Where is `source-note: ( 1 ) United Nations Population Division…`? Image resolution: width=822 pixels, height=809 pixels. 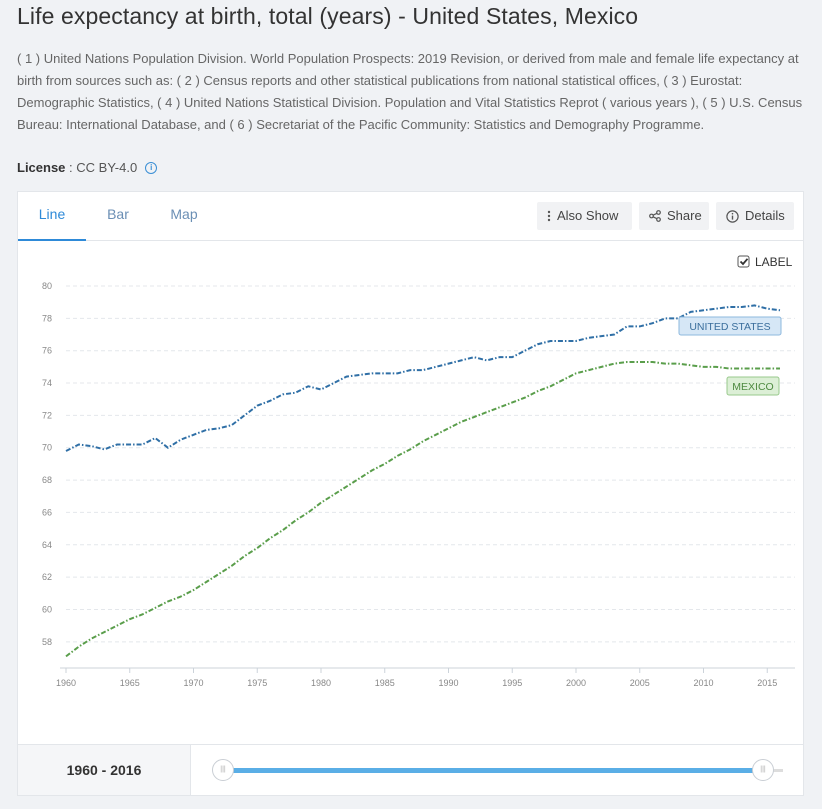 source-note: ( 1 ) United Nations Population Division… is located at coordinates (410, 91).